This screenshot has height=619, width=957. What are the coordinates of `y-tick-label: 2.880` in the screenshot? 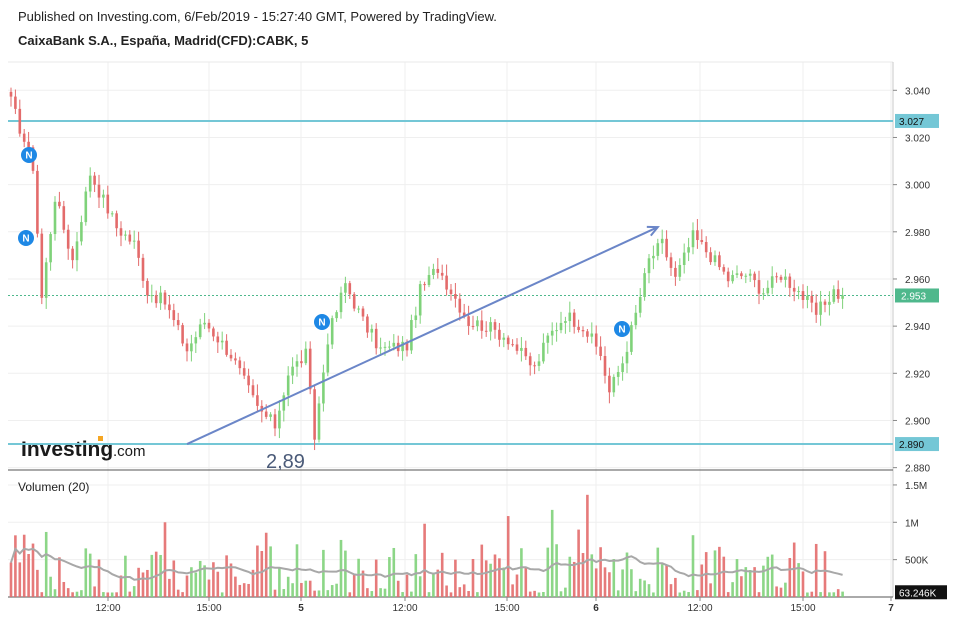 It's located at (917, 469).